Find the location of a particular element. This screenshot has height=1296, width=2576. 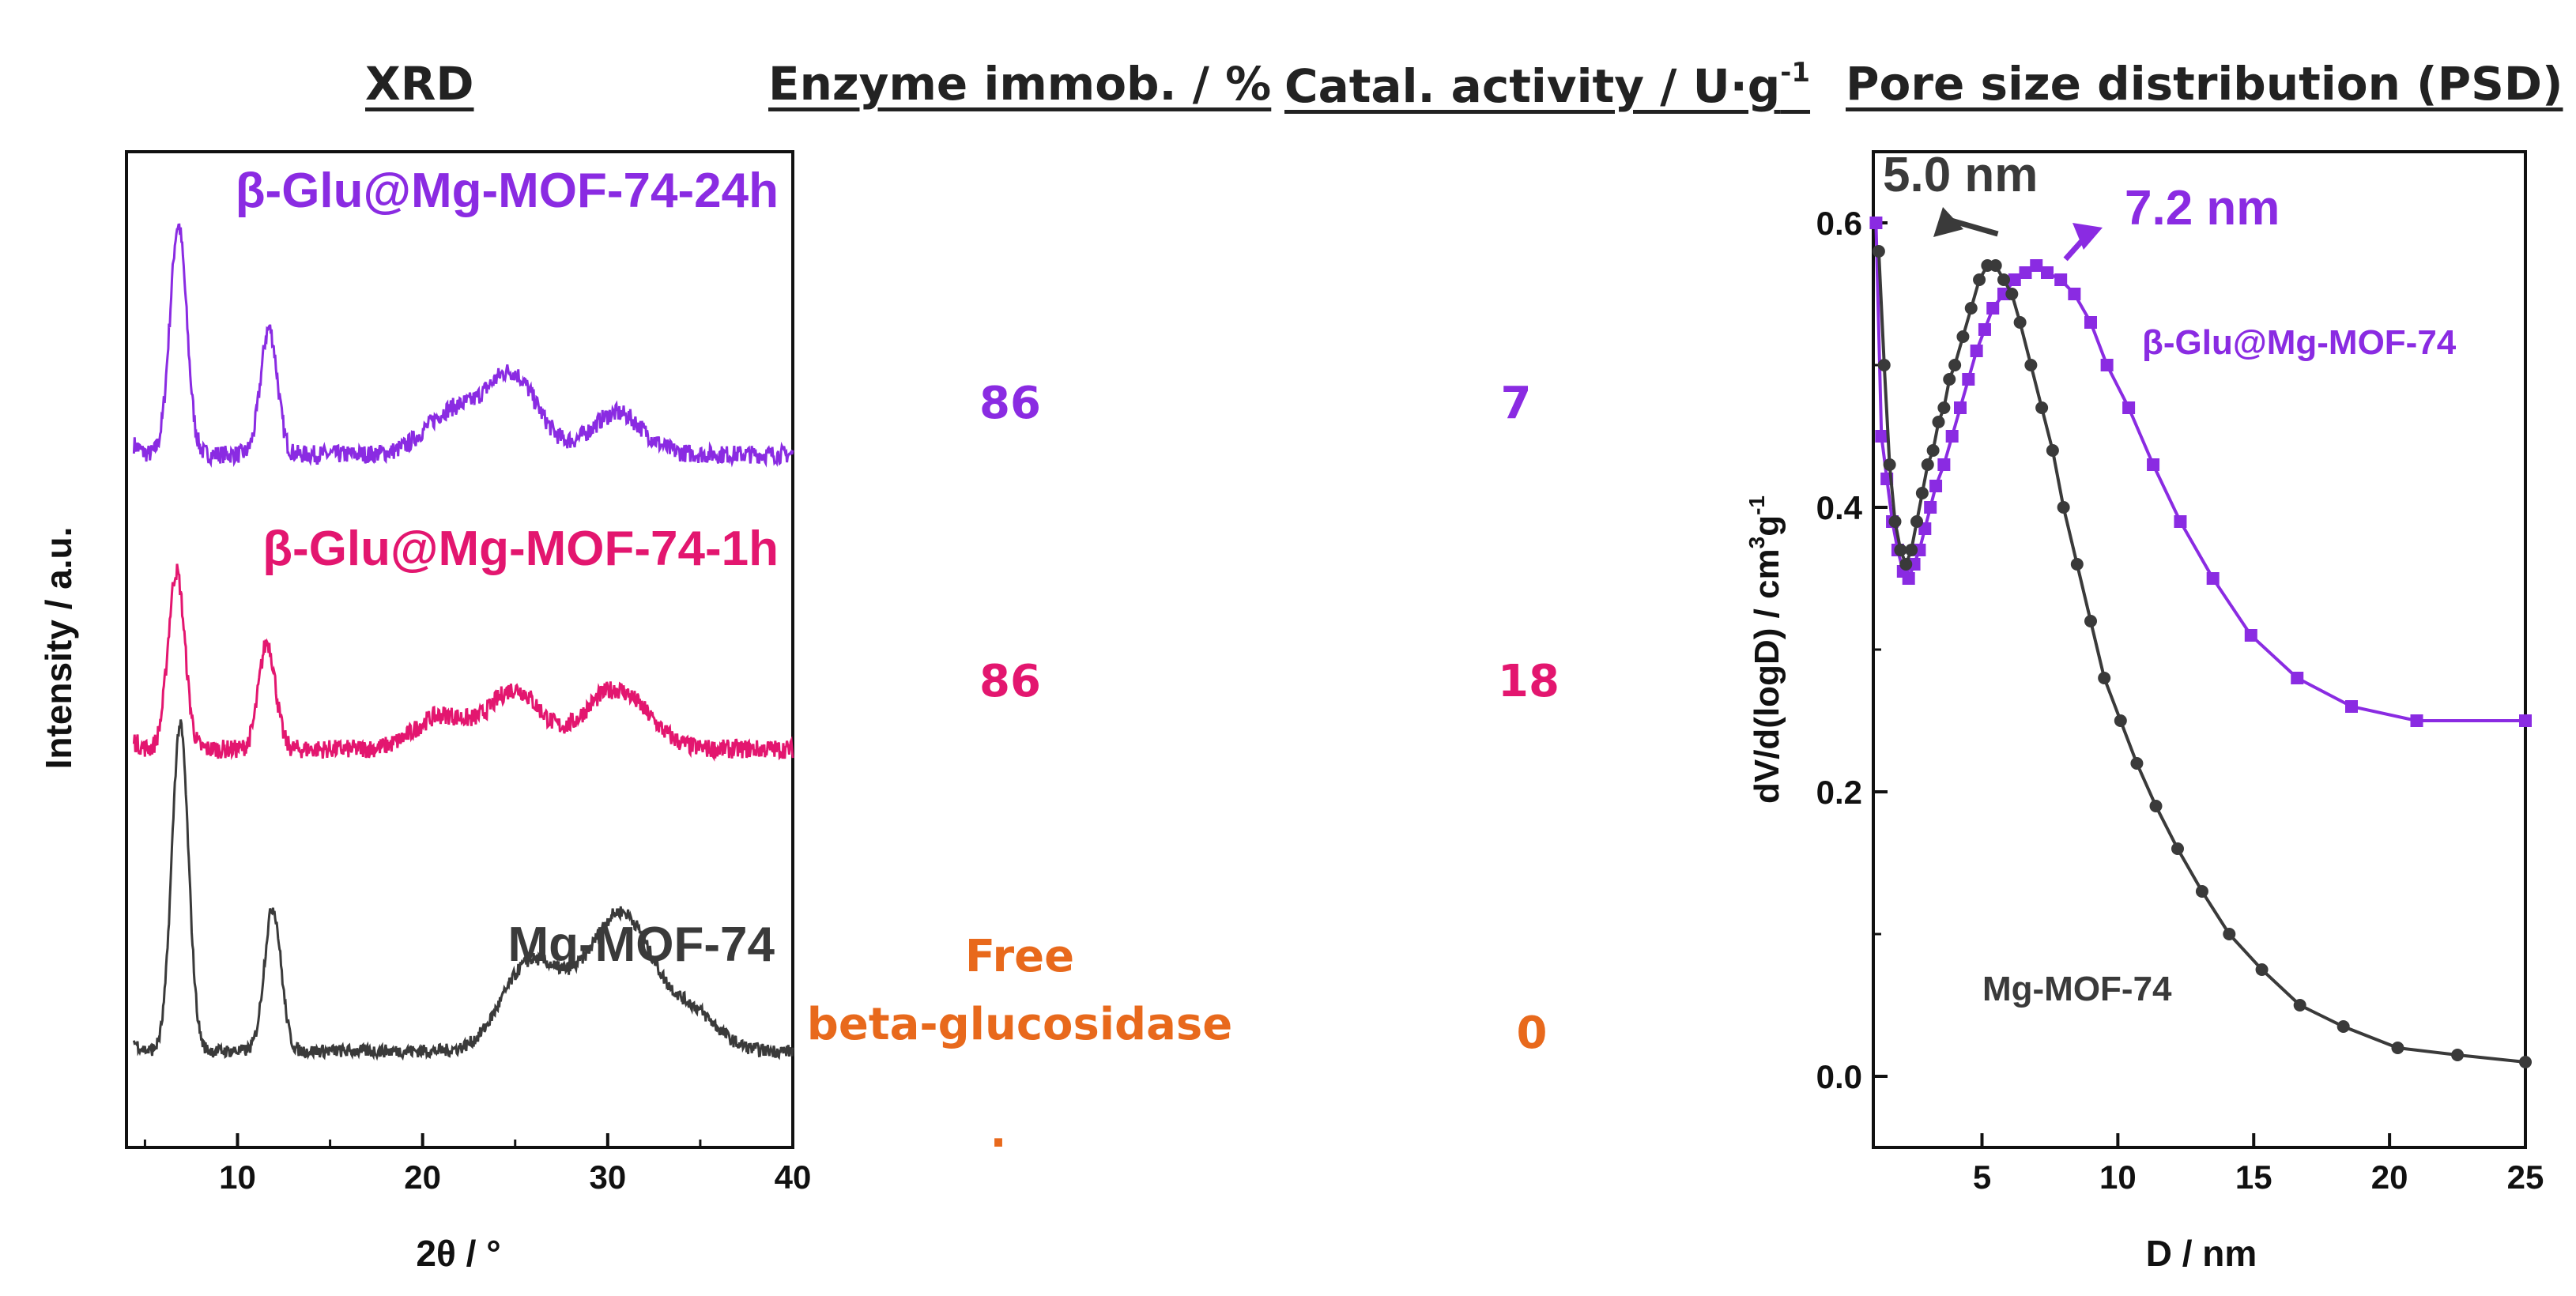

xrd-x-axis-label: 2θ / ° is located at coordinates (458, 1254).